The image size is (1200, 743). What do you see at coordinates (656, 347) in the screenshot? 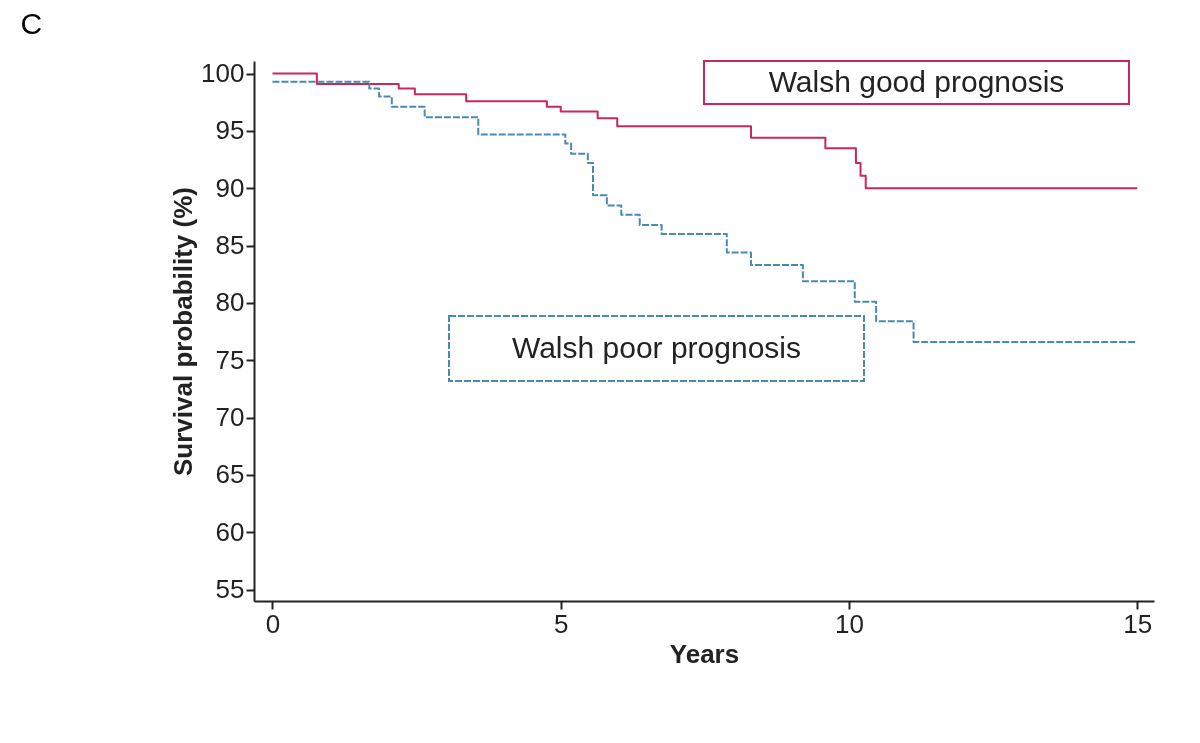
I see `series-label: Walsh poor prognosis` at bounding box center [656, 347].